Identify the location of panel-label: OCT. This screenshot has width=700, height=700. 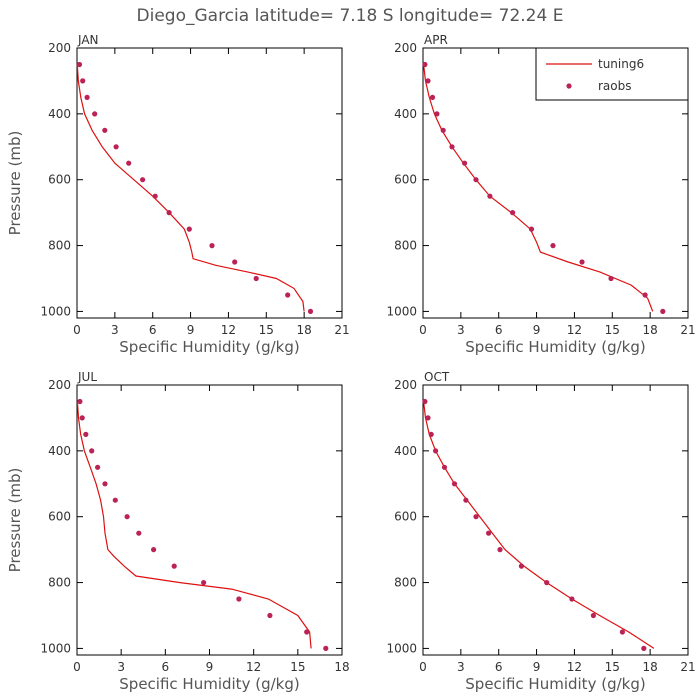
(437, 377).